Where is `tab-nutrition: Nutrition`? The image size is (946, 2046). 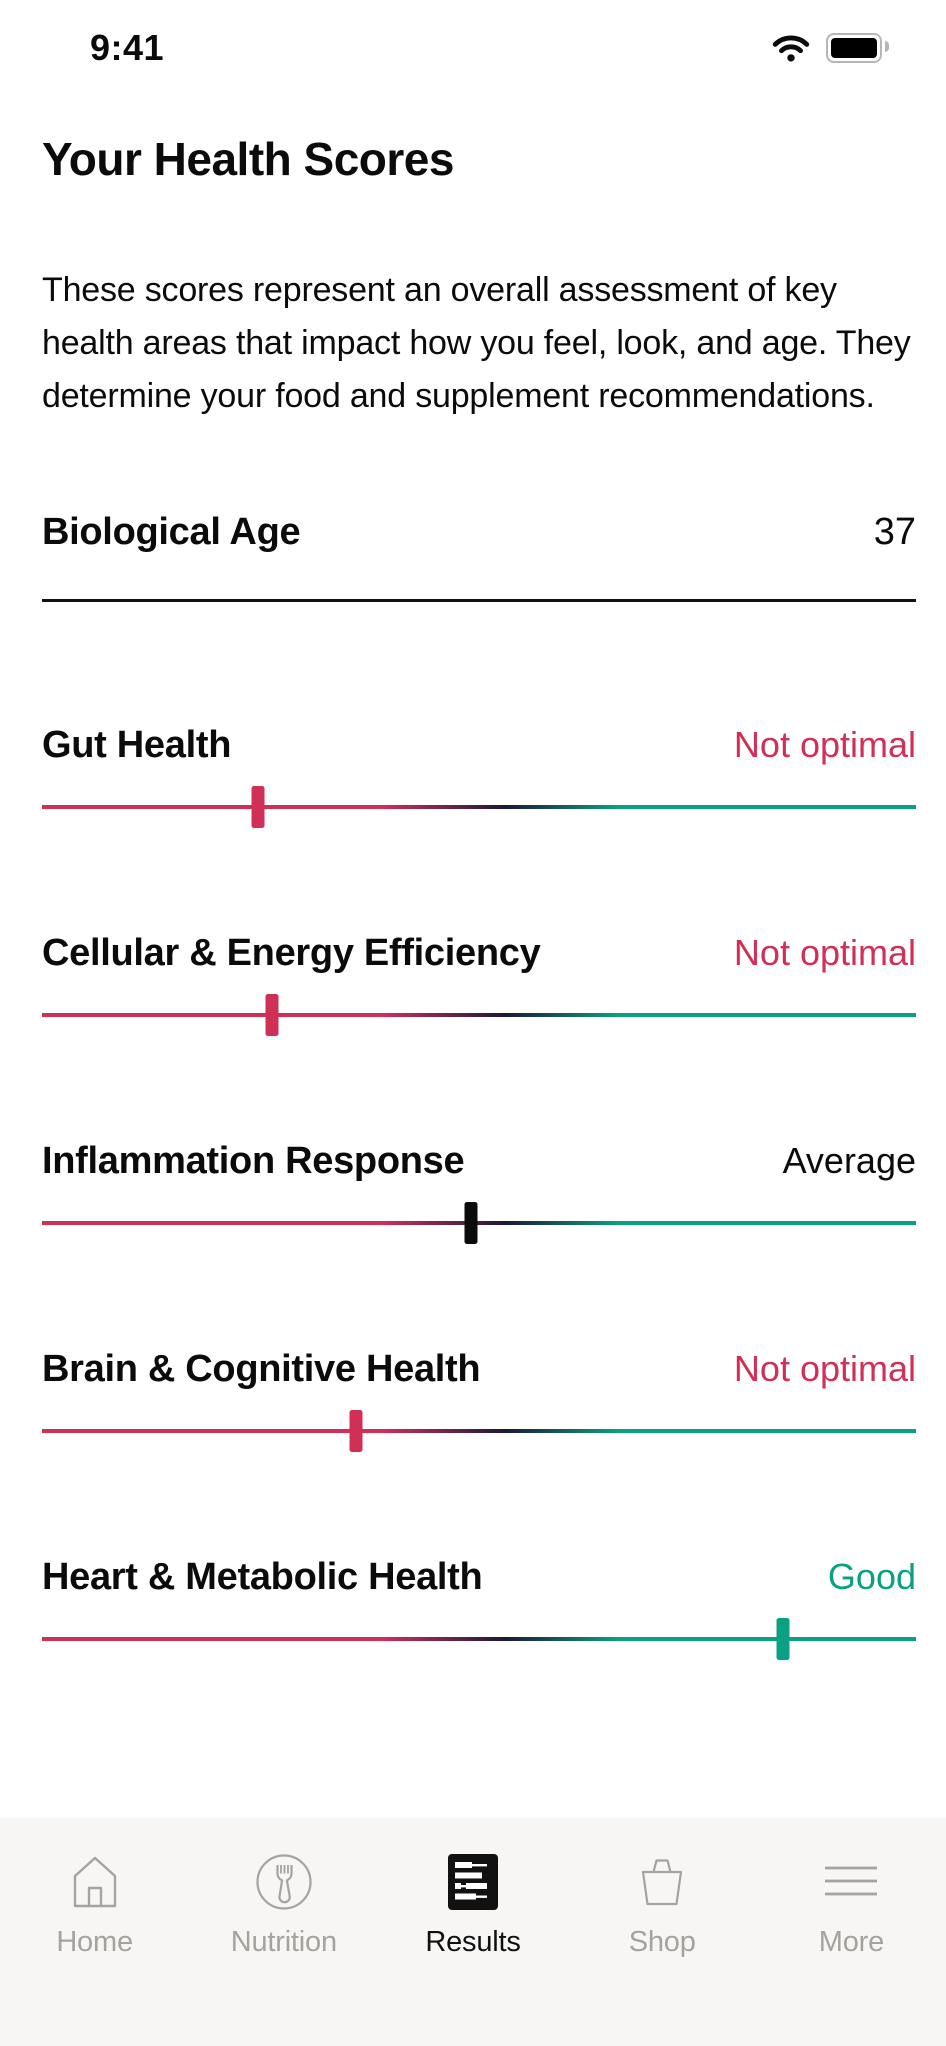 tab-nutrition: Nutrition is located at coordinates (283, 1905).